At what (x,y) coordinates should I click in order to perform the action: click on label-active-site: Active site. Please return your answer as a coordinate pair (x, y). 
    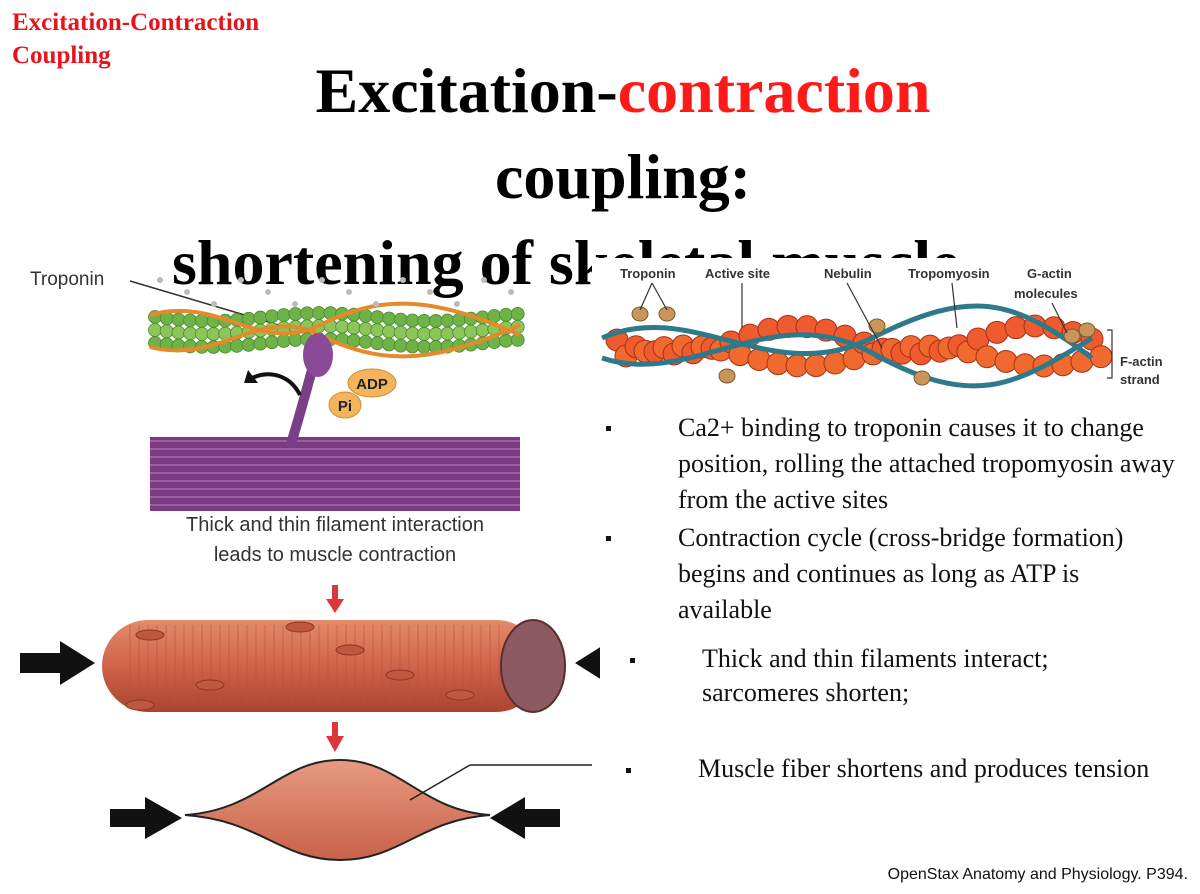
    Looking at the image, I should click on (737, 273).